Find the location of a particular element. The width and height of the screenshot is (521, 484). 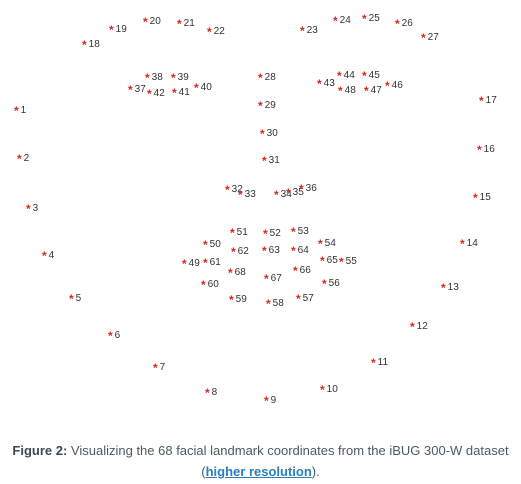

landmark-label: 59 is located at coordinates (241, 299).